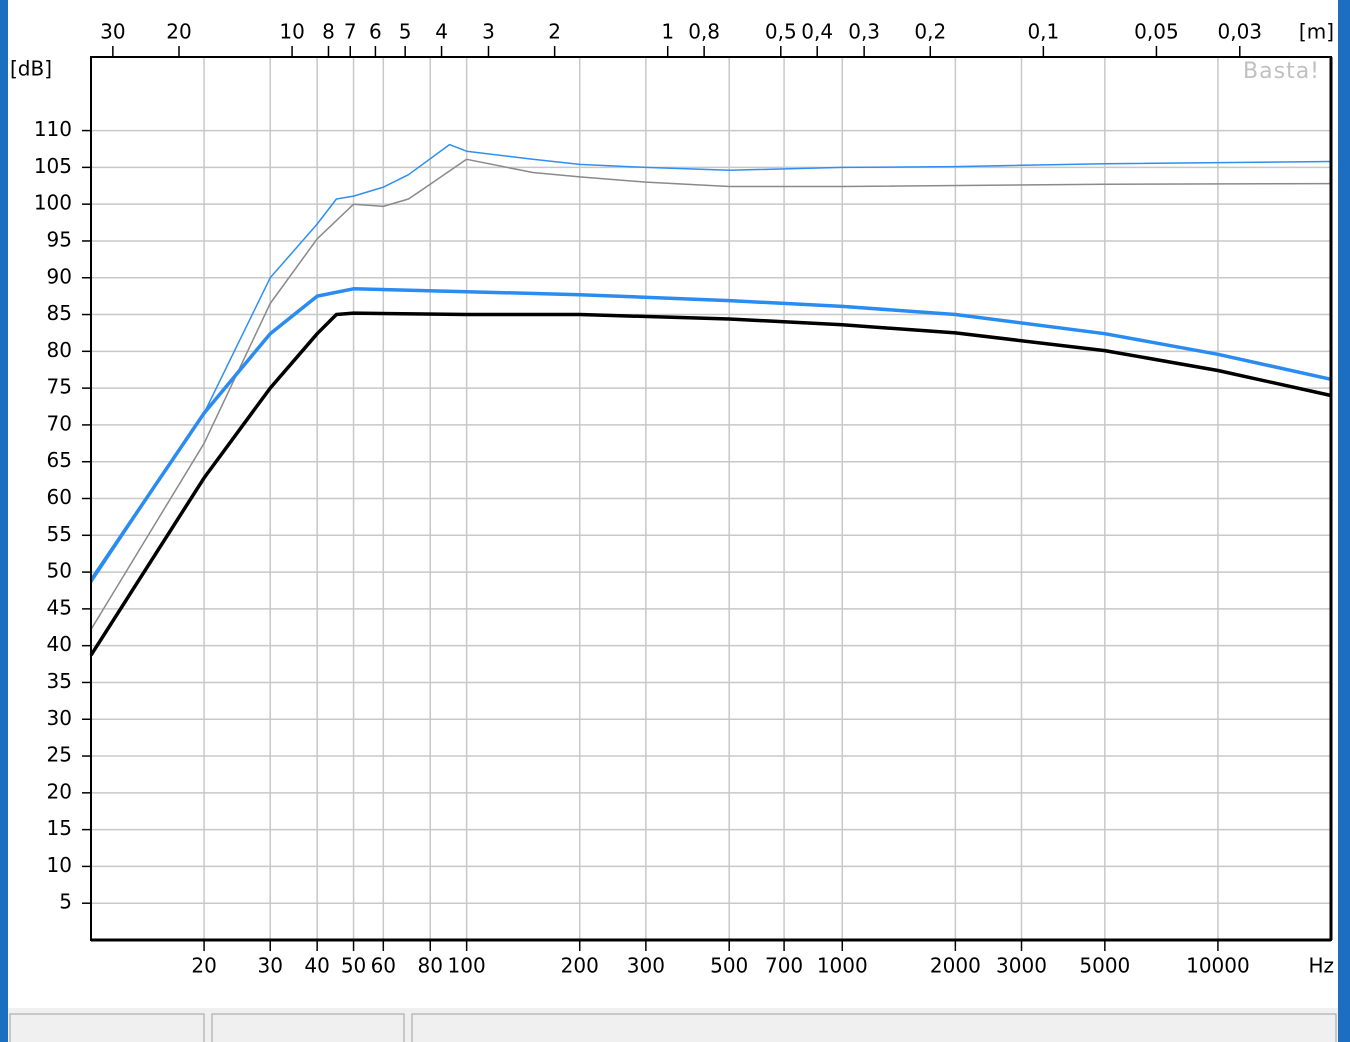 The height and width of the screenshot is (1042, 1350). What do you see at coordinates (430, 966) in the screenshot?
I see `x-tick-label: 80` at bounding box center [430, 966].